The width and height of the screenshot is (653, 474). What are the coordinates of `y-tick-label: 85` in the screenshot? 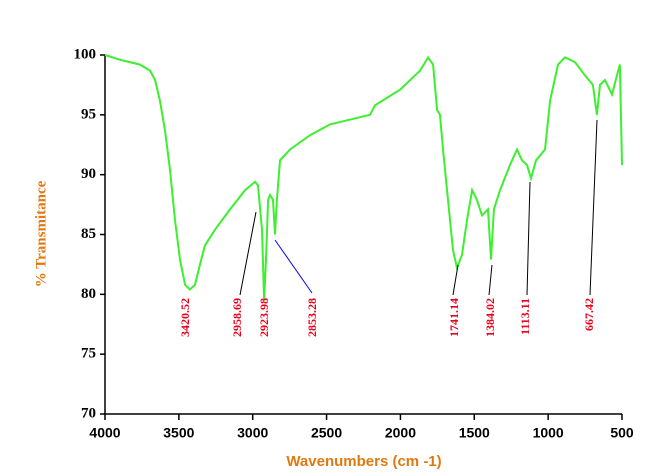 It's located at (88, 234).